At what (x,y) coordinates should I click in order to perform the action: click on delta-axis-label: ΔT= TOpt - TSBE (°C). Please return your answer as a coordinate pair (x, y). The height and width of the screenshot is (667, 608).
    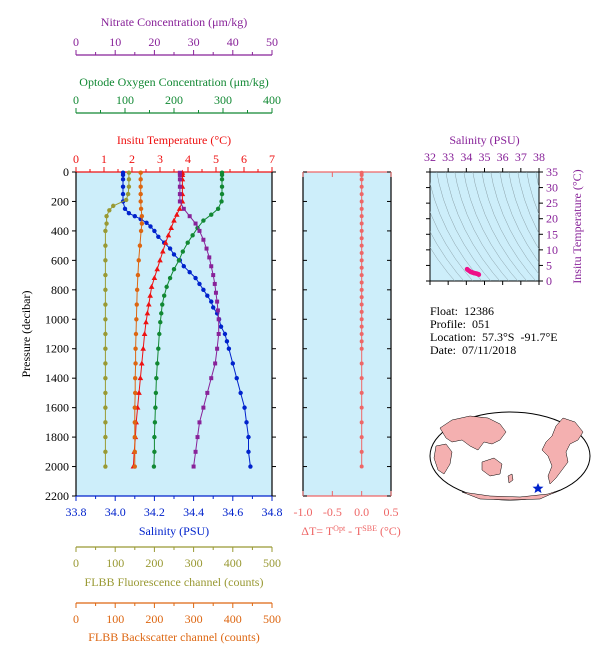
    Looking at the image, I should click on (351, 531).